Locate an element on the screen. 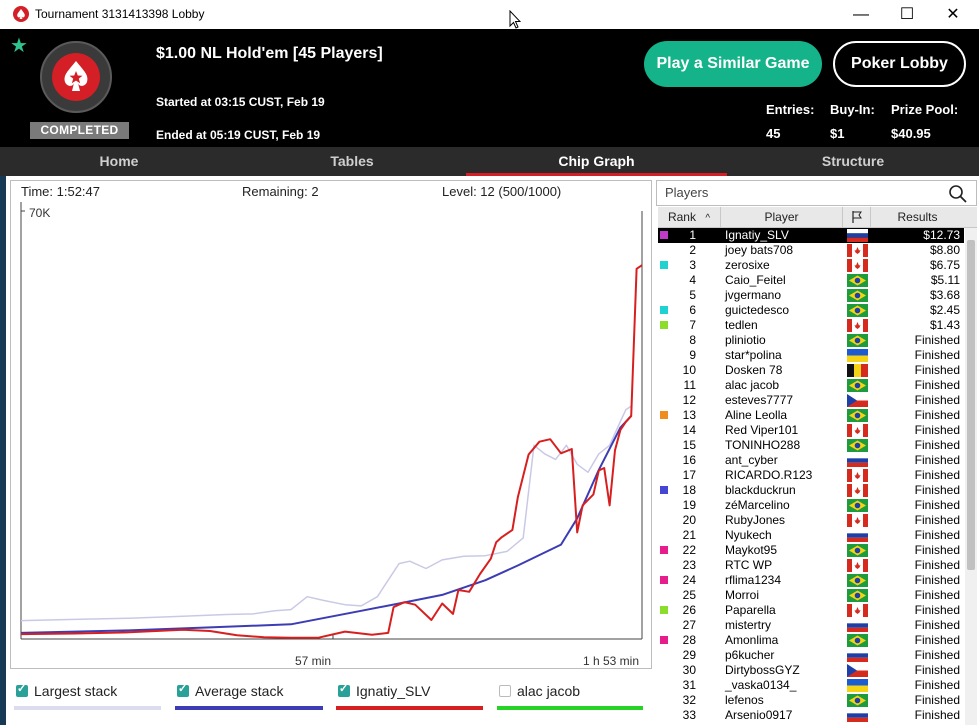 This screenshot has height=725, width=979. maximize-button: ☐ is located at coordinates (907, 14).